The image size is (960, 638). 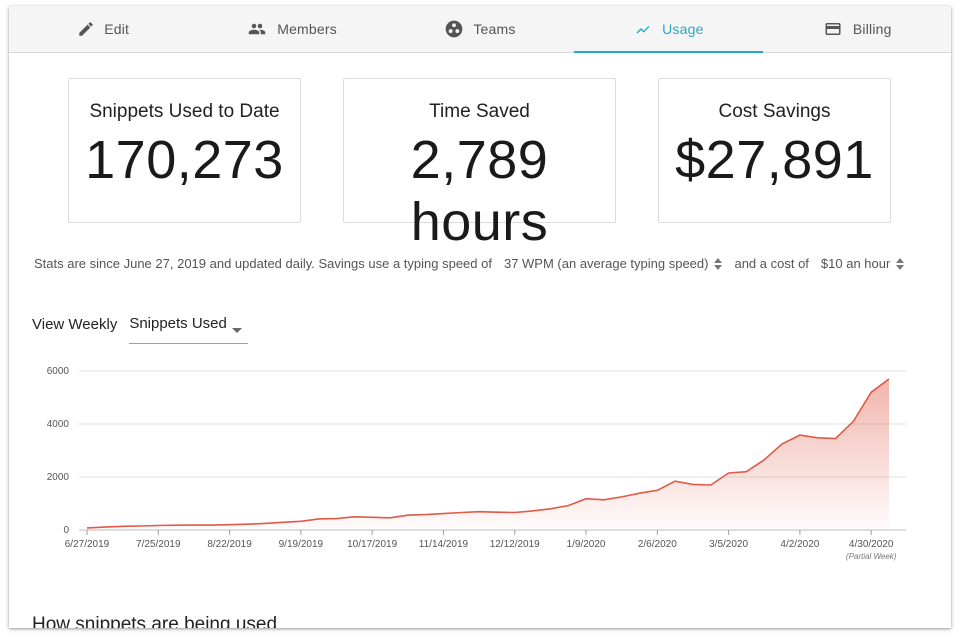 I want to click on pencil-icon, so click(x=86, y=29).